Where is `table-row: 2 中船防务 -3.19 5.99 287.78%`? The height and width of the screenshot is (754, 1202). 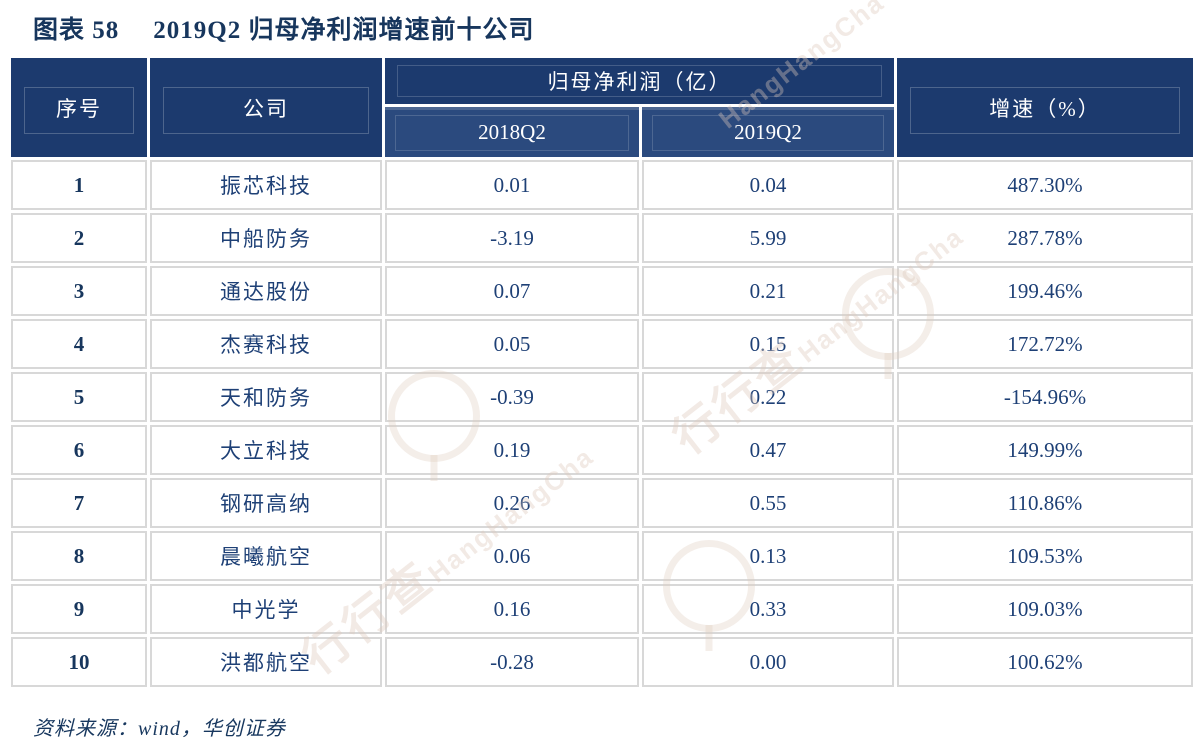 table-row: 2 中船防务 -3.19 5.99 287.78% is located at coordinates (602, 238).